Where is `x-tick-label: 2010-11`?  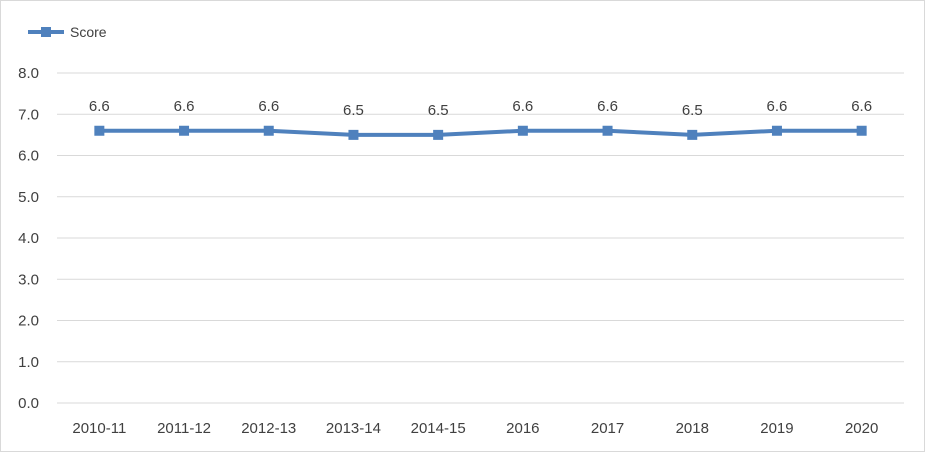
x-tick-label: 2010-11 is located at coordinates (99, 428).